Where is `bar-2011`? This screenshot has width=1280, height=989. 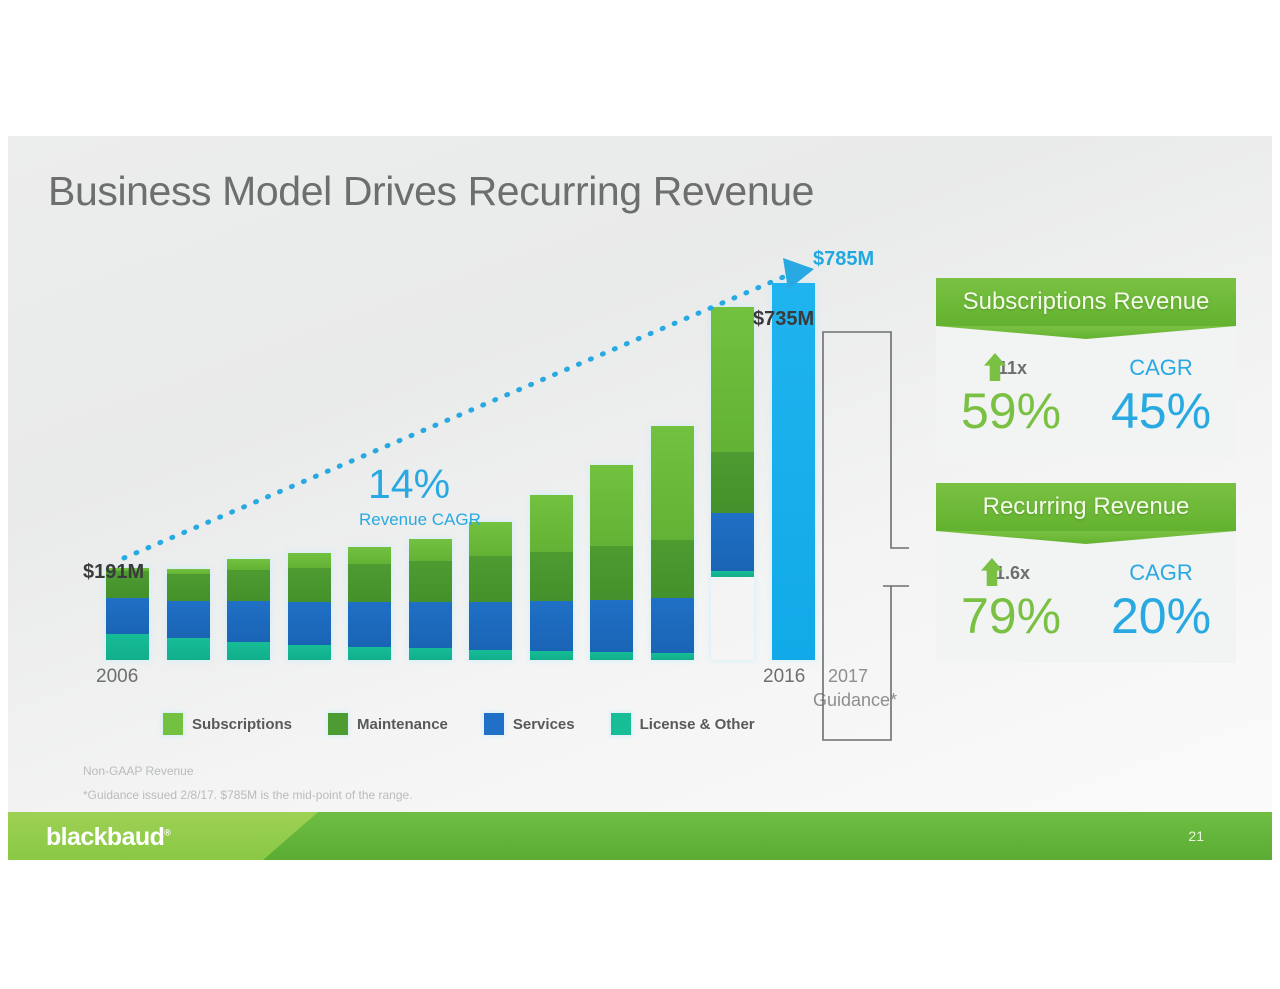 bar-2011 is located at coordinates (430, 599).